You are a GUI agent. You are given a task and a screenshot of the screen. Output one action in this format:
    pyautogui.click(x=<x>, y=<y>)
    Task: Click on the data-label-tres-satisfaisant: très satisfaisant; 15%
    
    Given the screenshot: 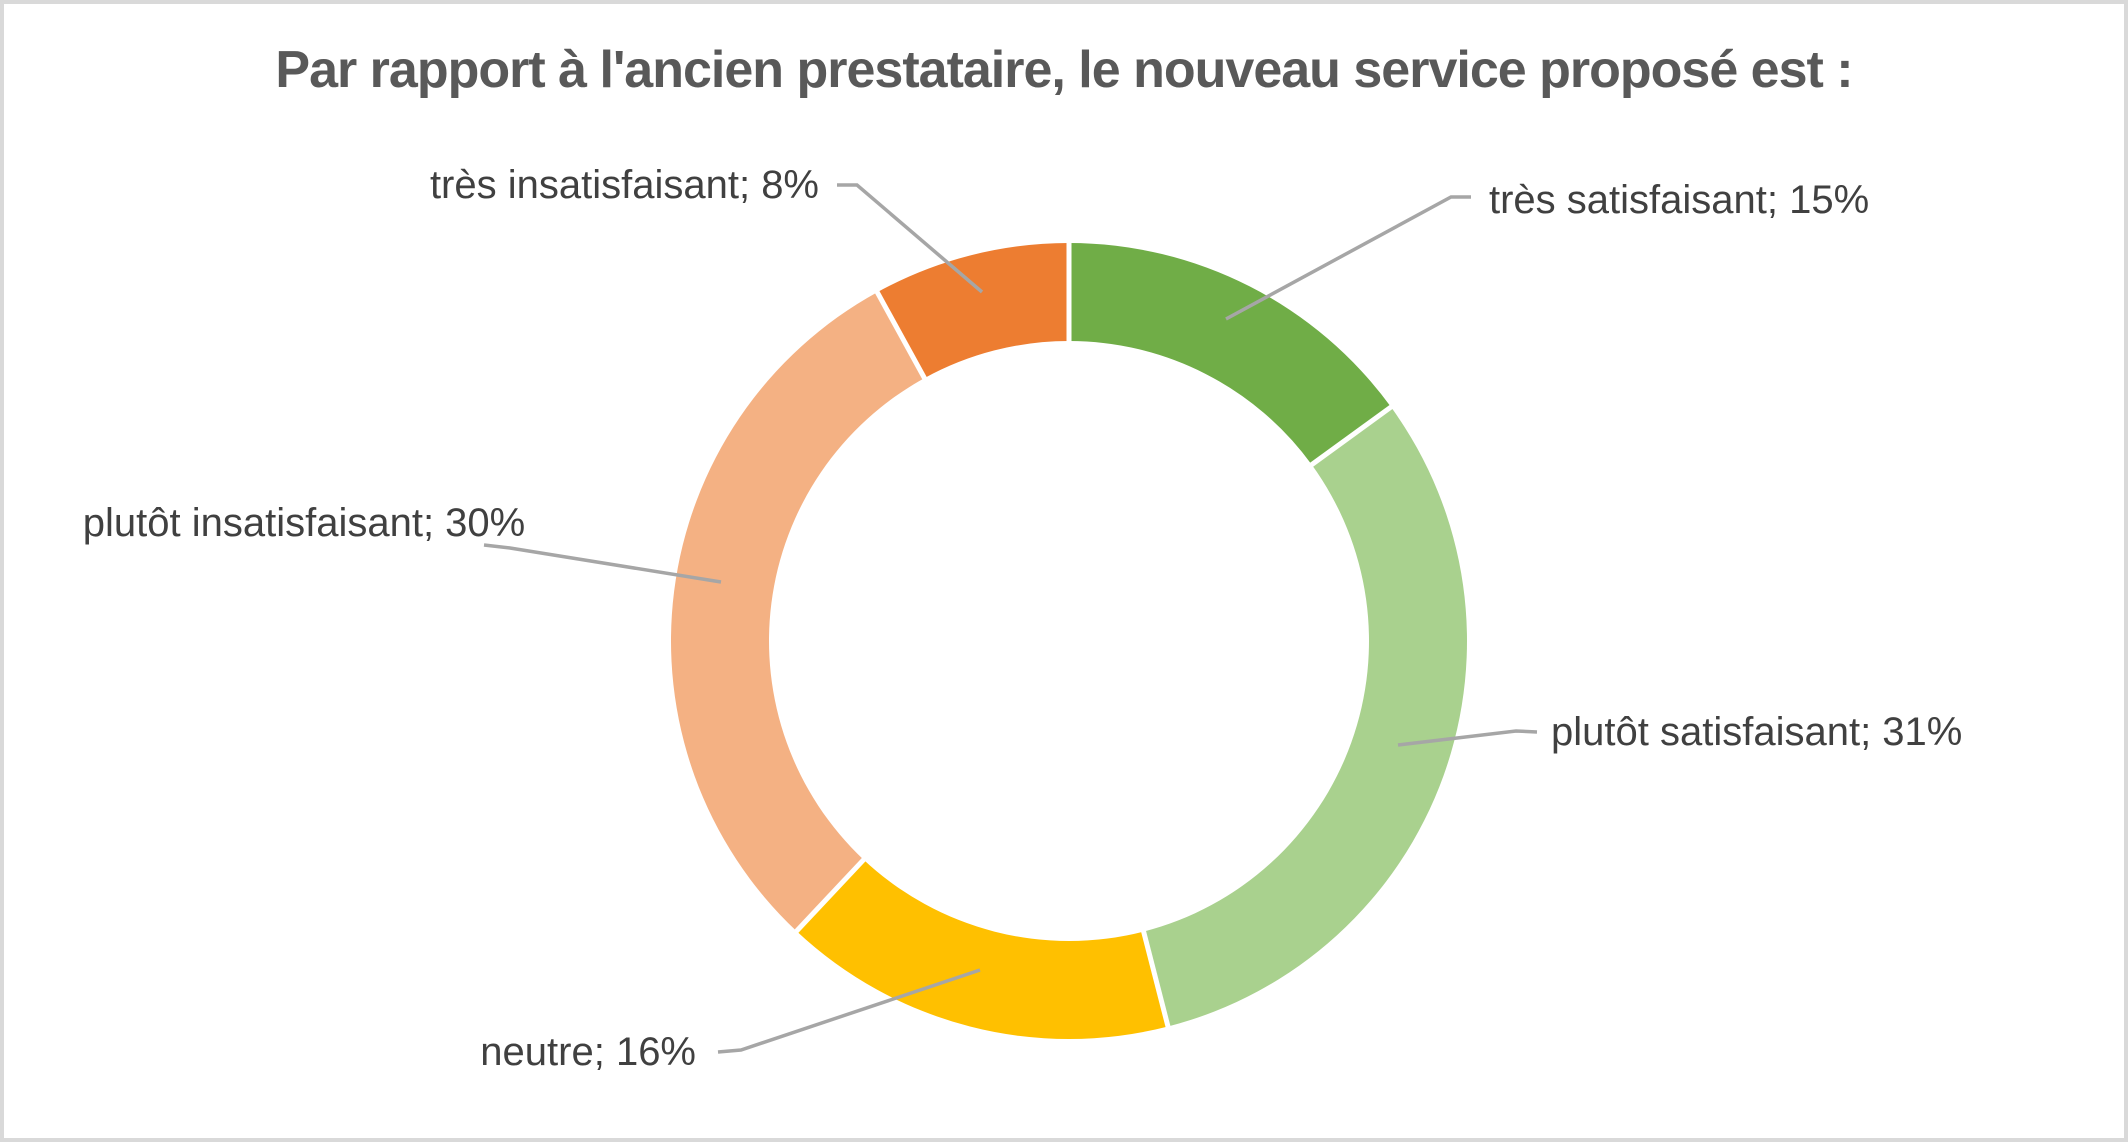 What is the action you would take?
    pyautogui.click(x=1679, y=200)
    